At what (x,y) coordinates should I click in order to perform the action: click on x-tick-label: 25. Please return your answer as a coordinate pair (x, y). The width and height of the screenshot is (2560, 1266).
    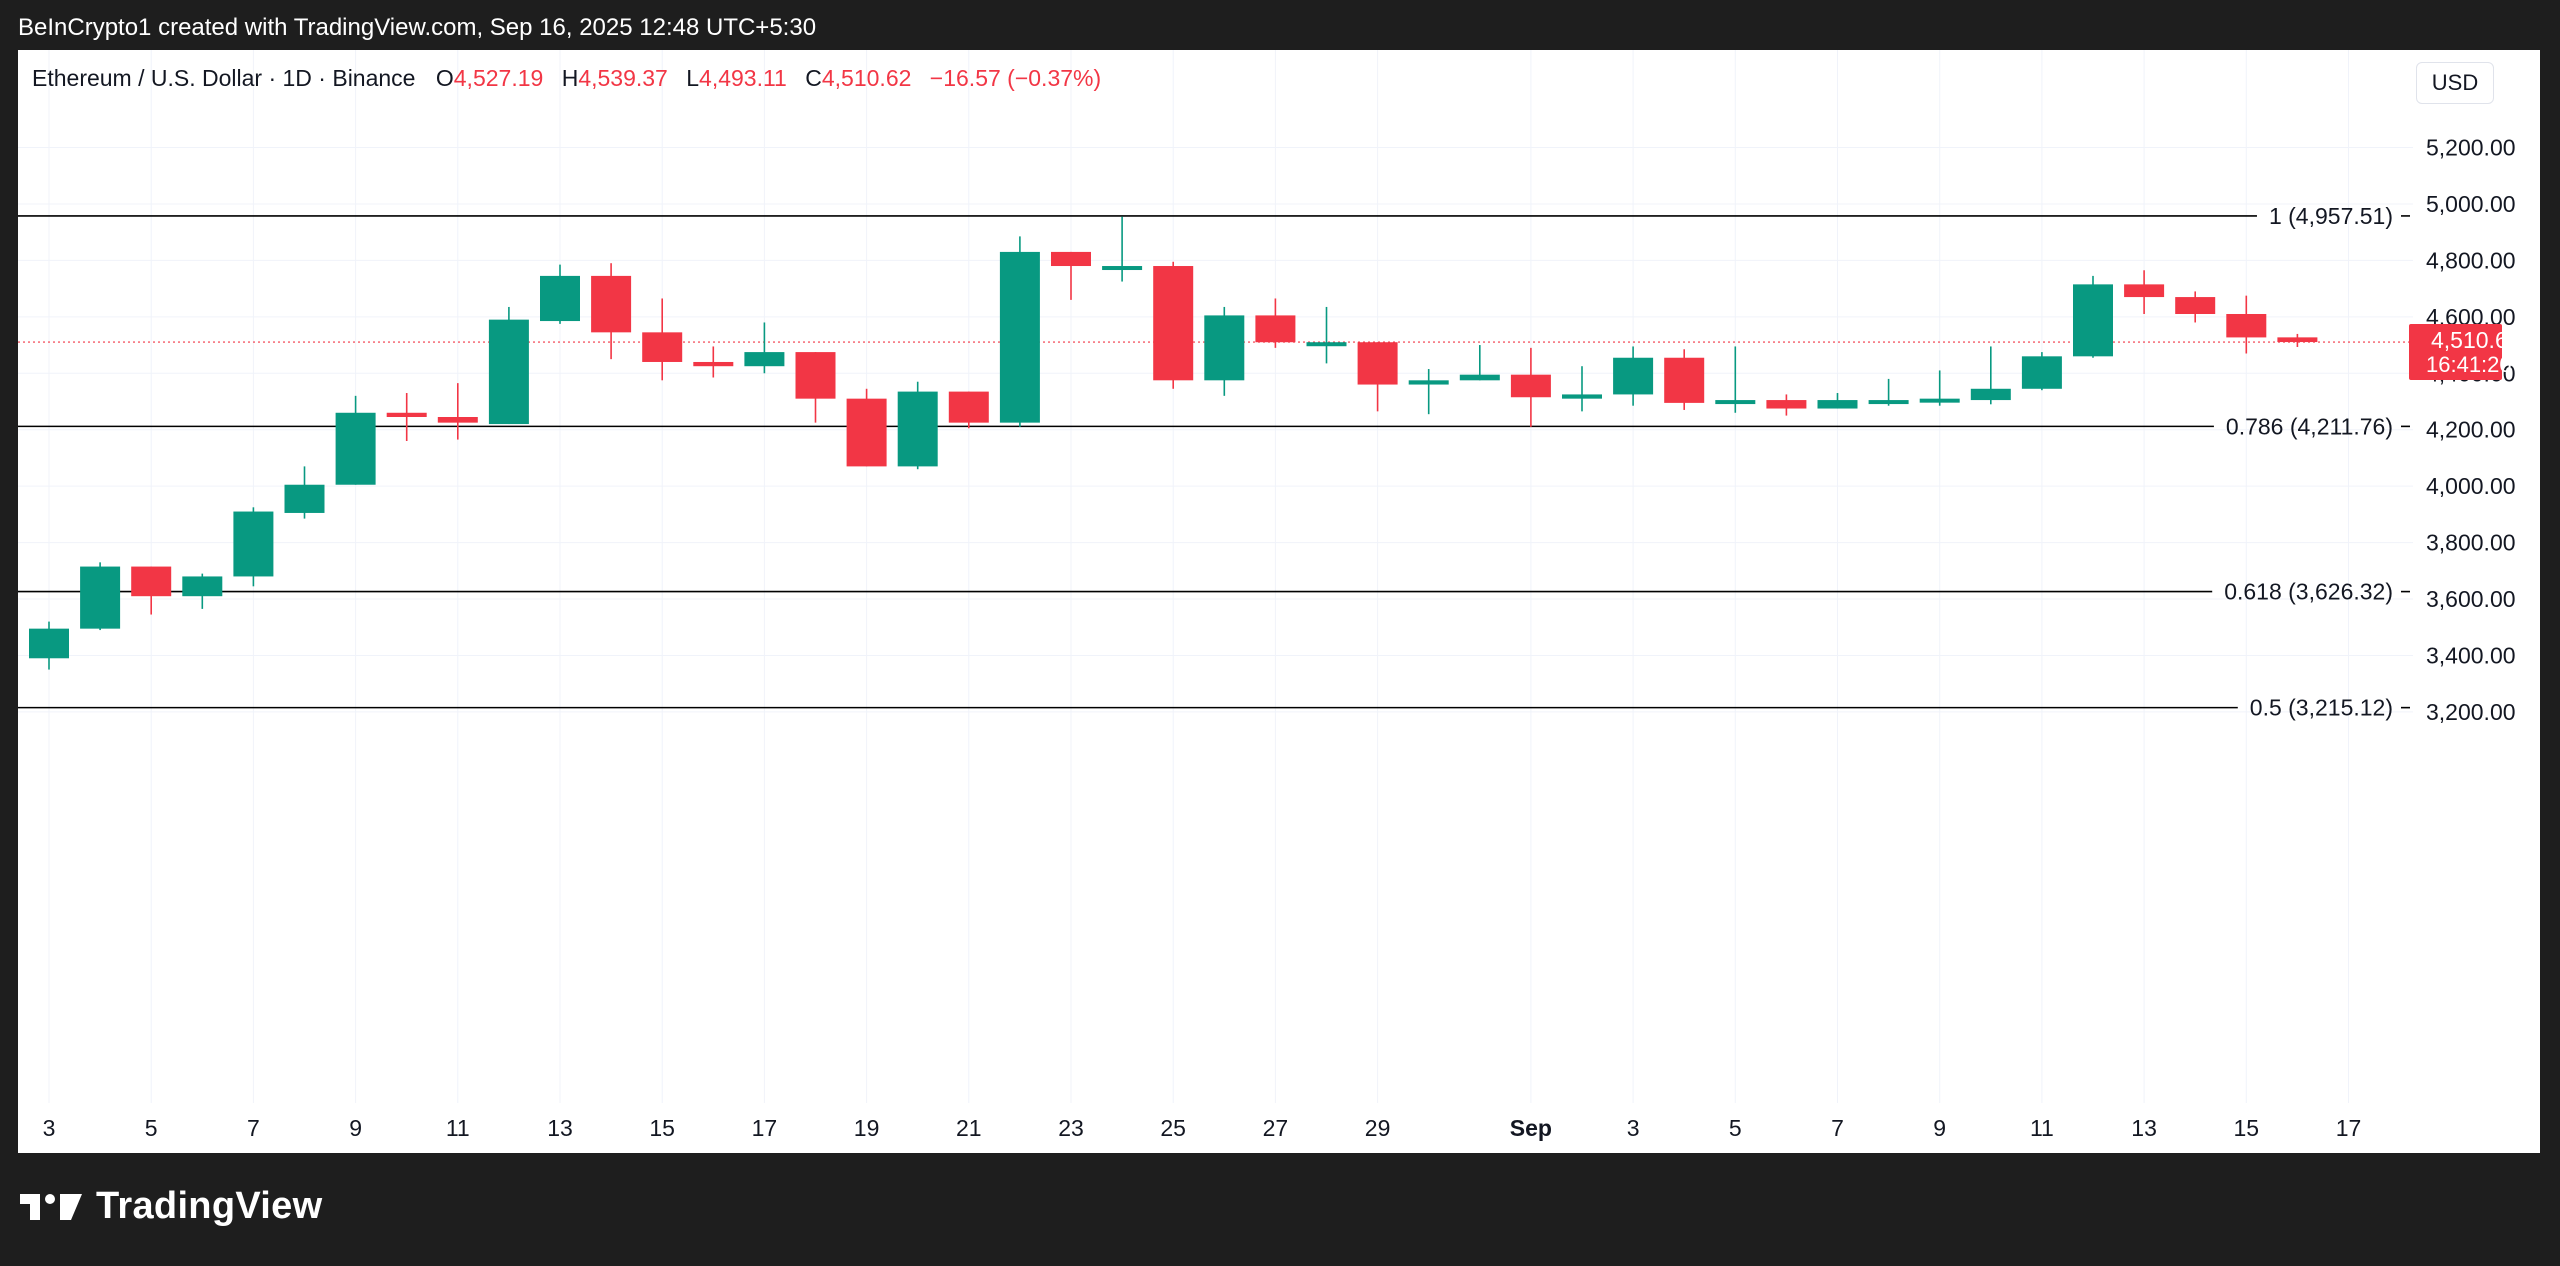
    Looking at the image, I should click on (1173, 1128).